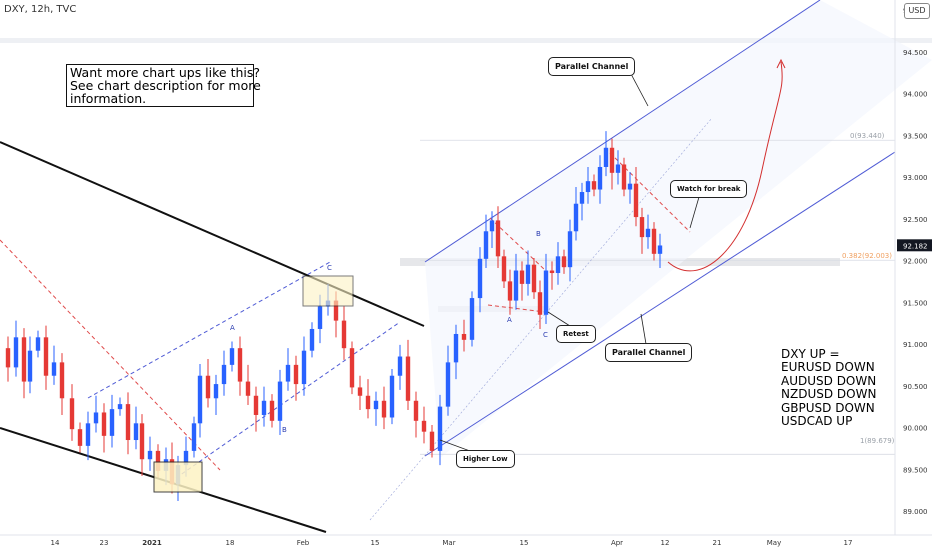 Image resolution: width=932 pixels, height=550 pixels. Describe the element at coordinates (781, 63) in the screenshot. I see `projection-arrowhead` at that location.